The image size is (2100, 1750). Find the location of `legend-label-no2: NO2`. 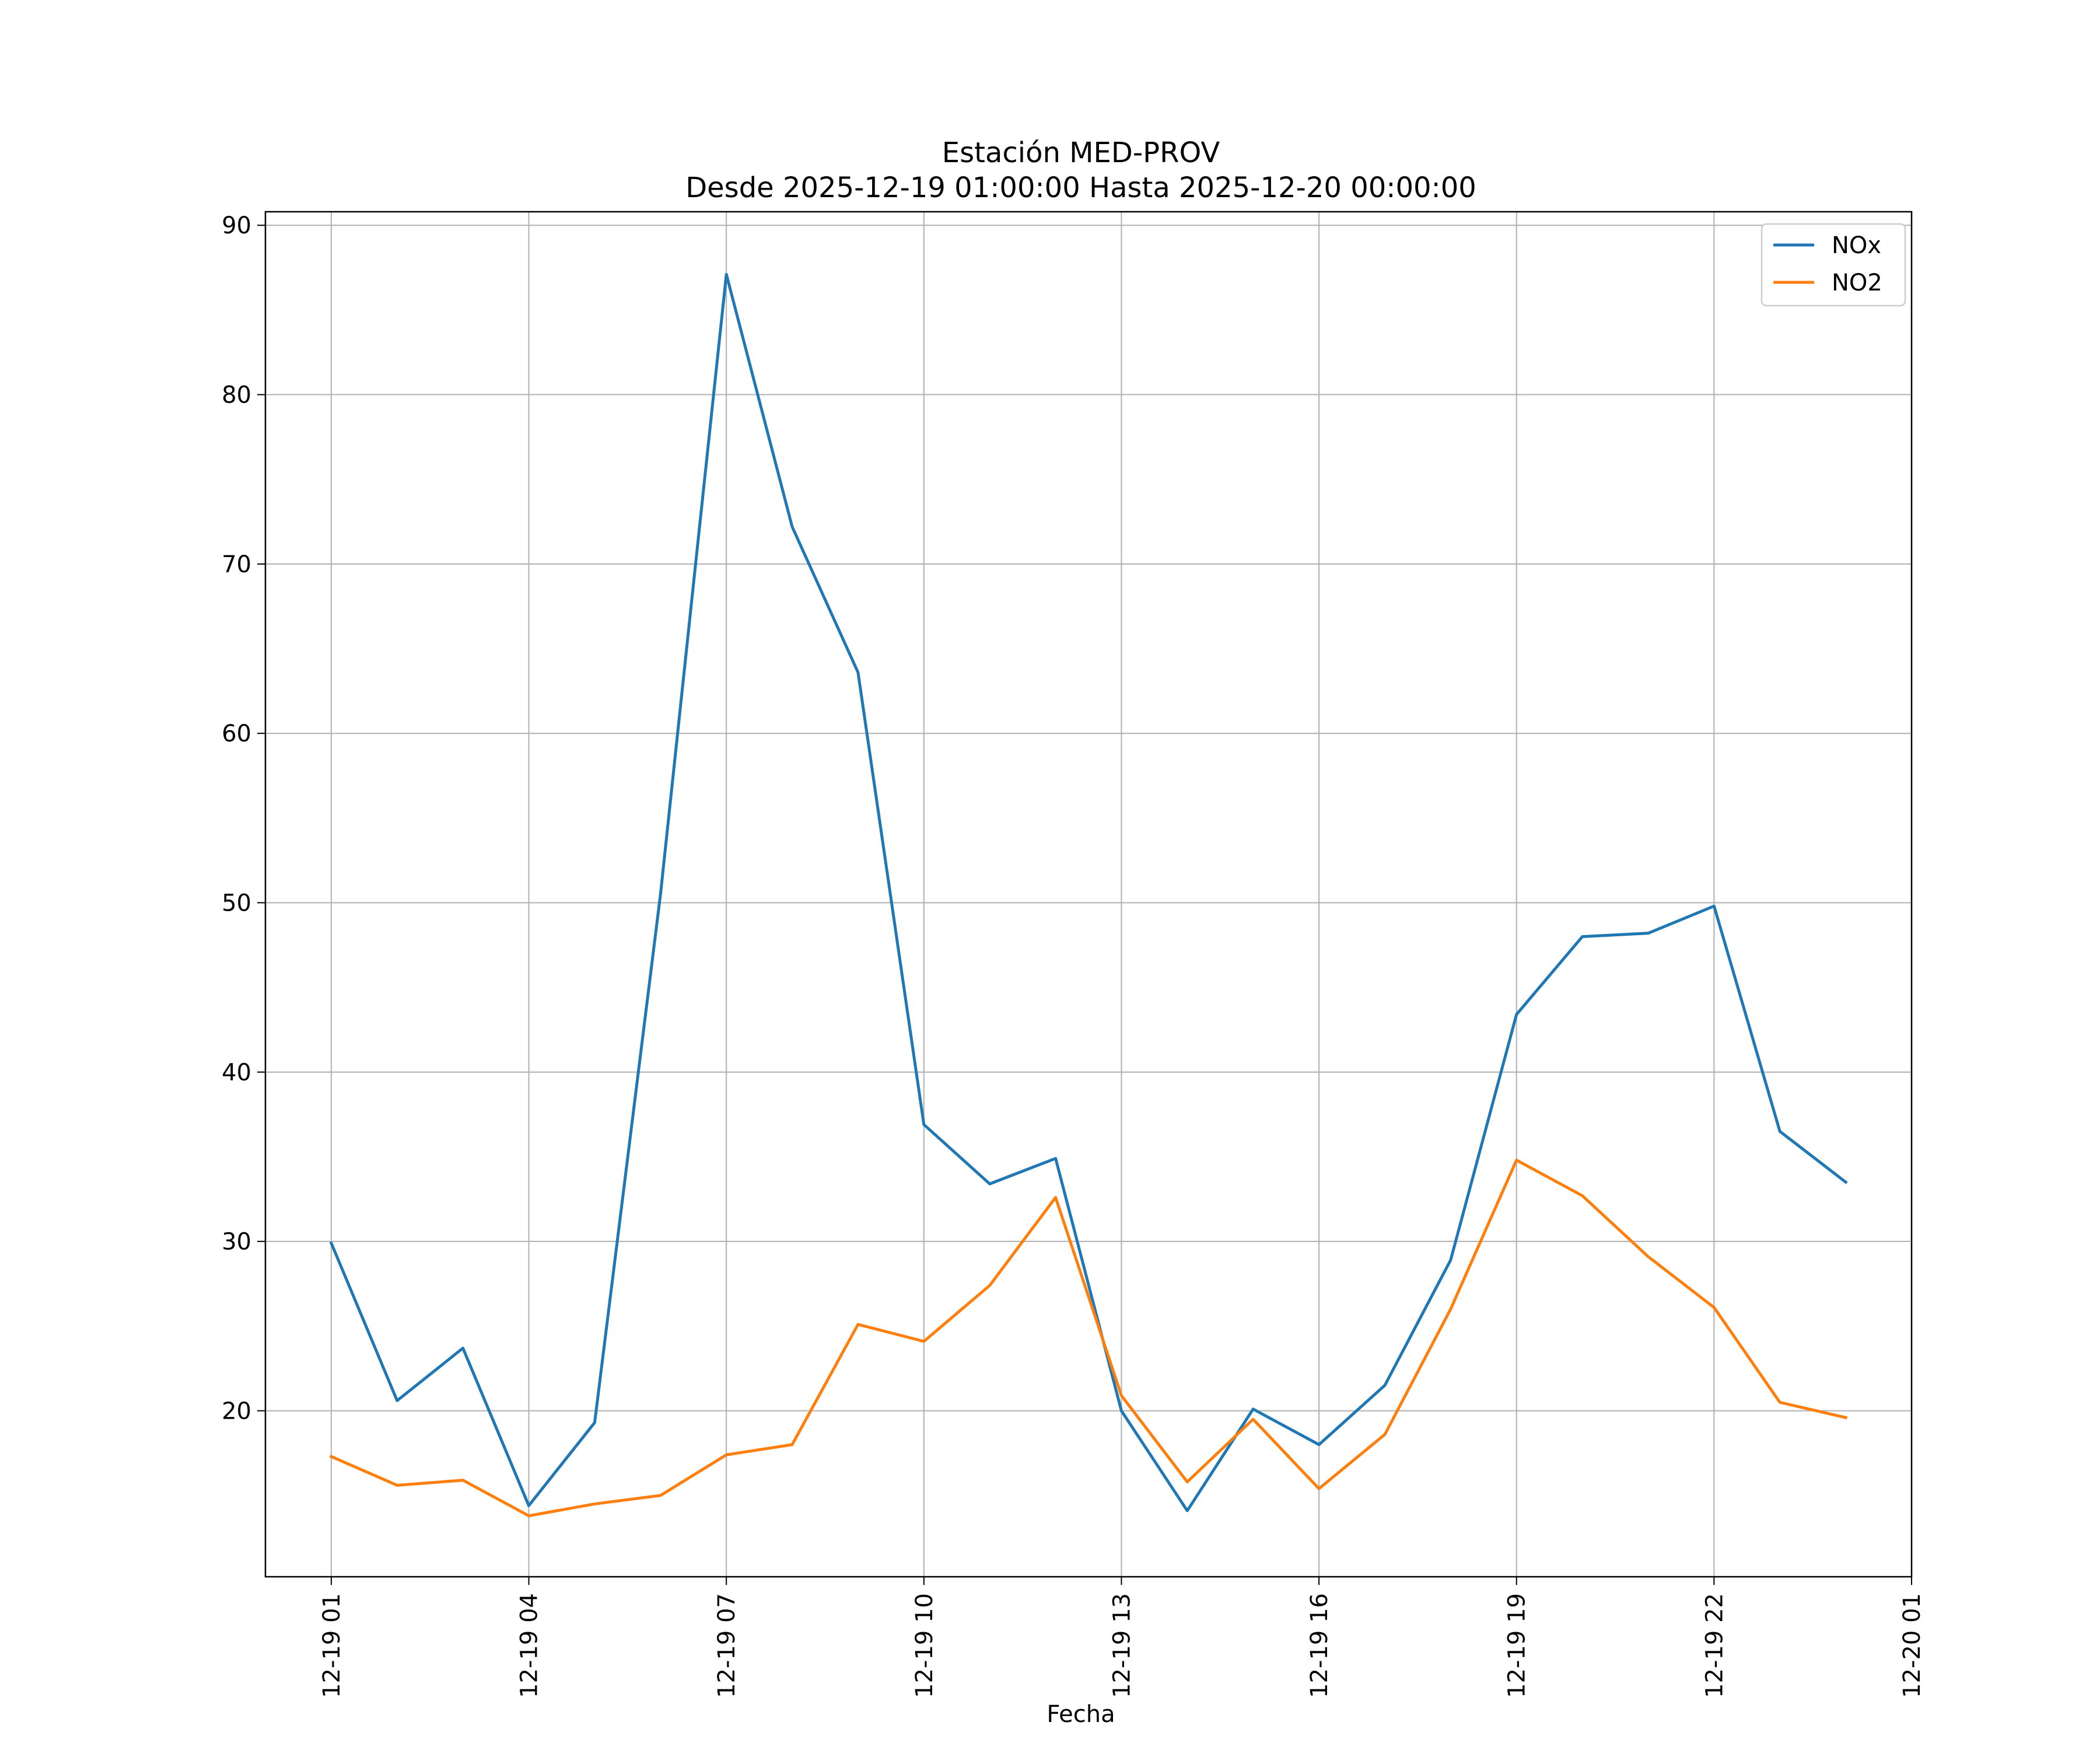

legend-label-no2: NO2 is located at coordinates (1857, 283).